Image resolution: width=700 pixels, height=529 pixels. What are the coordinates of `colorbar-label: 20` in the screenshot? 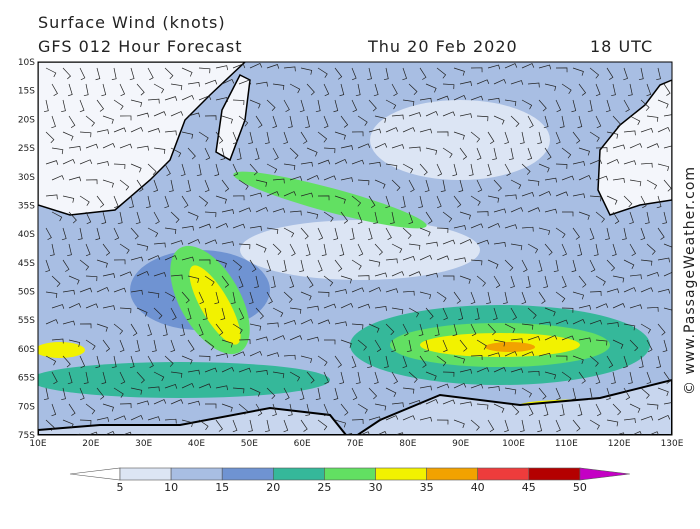 It's located at (273, 487).